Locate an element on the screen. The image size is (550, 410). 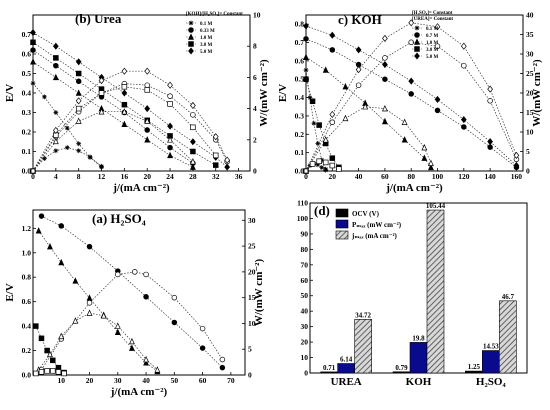
y2-tick-label: 35 is located at coordinates (530, 34).